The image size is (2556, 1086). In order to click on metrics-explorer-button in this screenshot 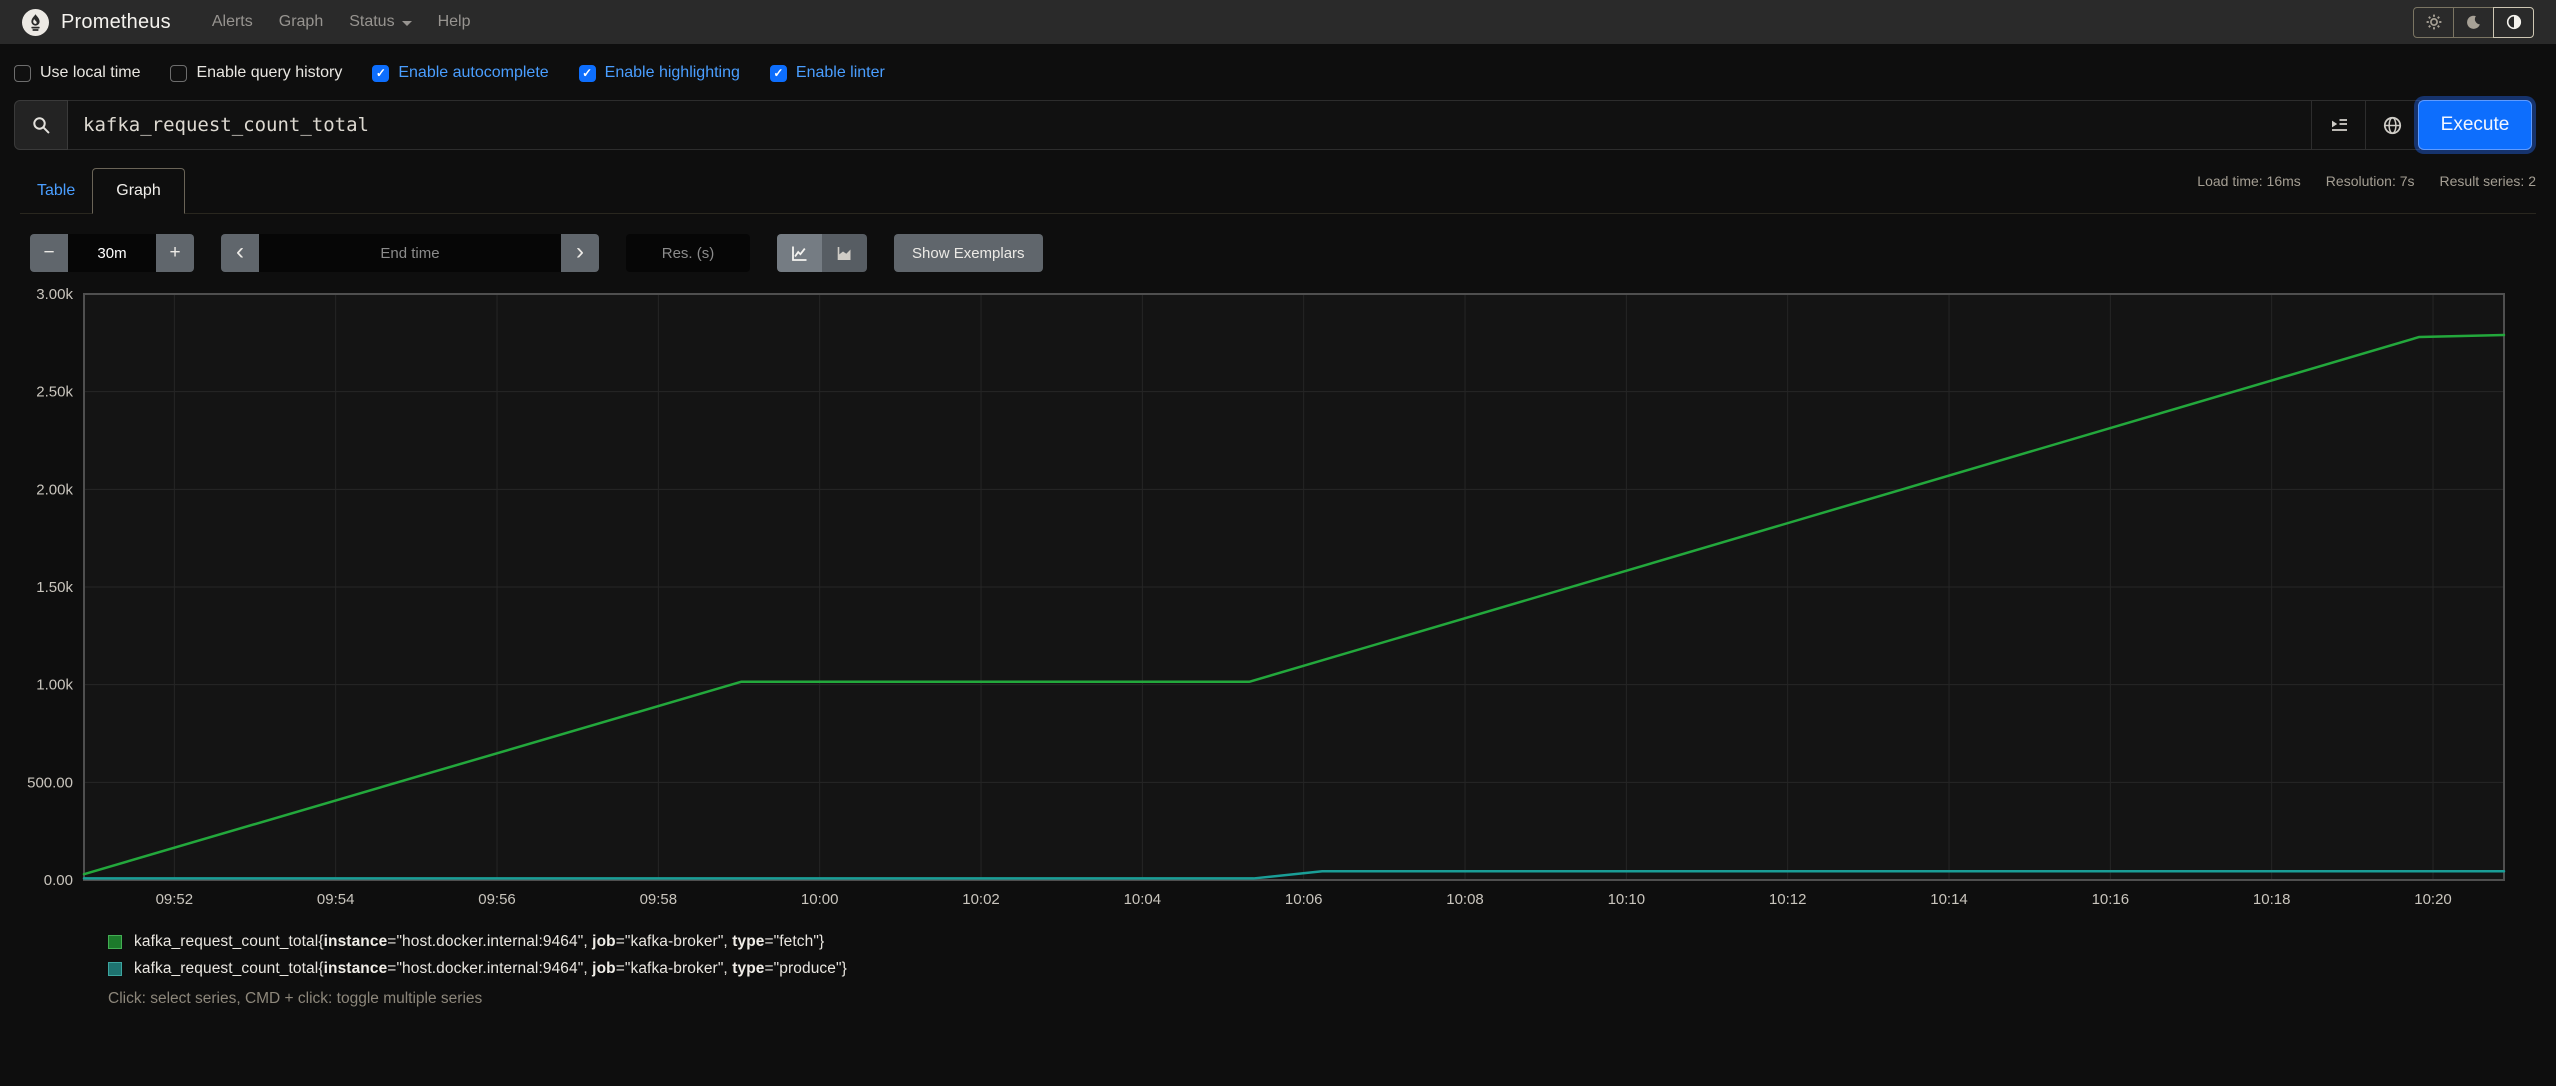, I will do `click(2339, 125)`.